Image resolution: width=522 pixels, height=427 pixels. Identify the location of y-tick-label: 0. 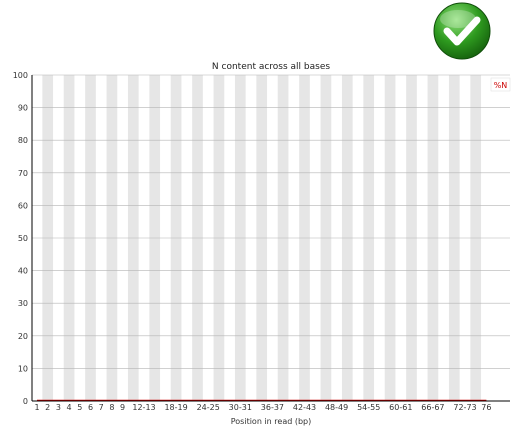
(25, 401).